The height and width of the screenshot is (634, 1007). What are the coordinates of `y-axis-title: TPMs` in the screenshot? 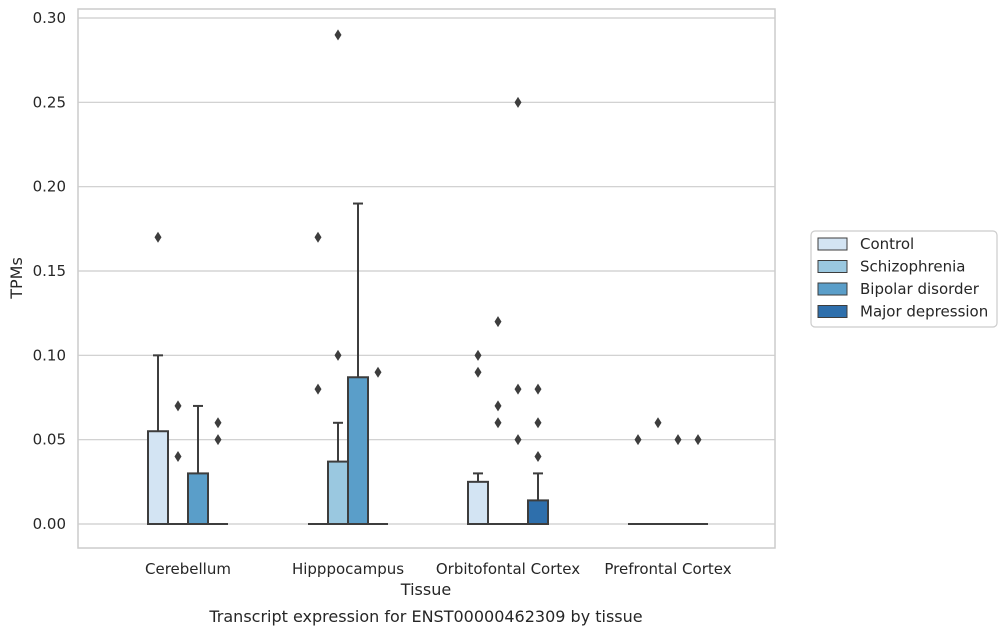 It's located at (16, 278).